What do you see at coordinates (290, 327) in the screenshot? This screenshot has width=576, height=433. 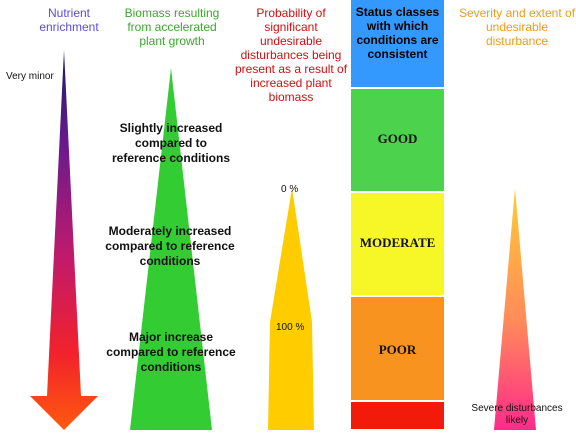 I see `hundred-percent-label: 100 %` at bounding box center [290, 327].